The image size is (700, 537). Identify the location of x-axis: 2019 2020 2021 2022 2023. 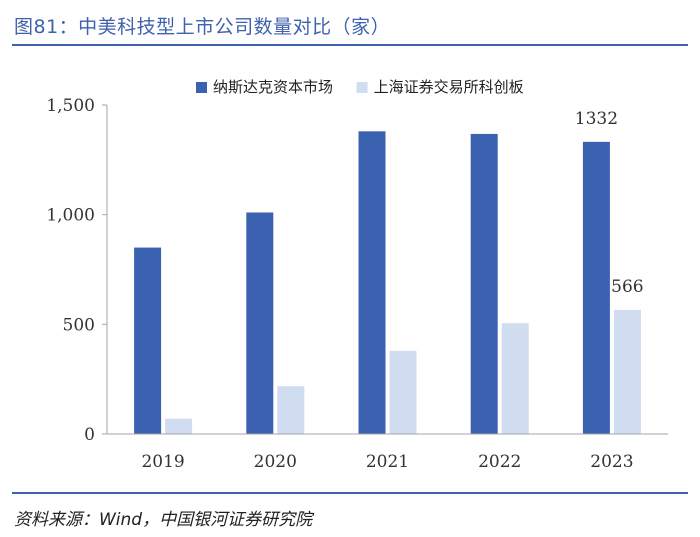
(387, 452).